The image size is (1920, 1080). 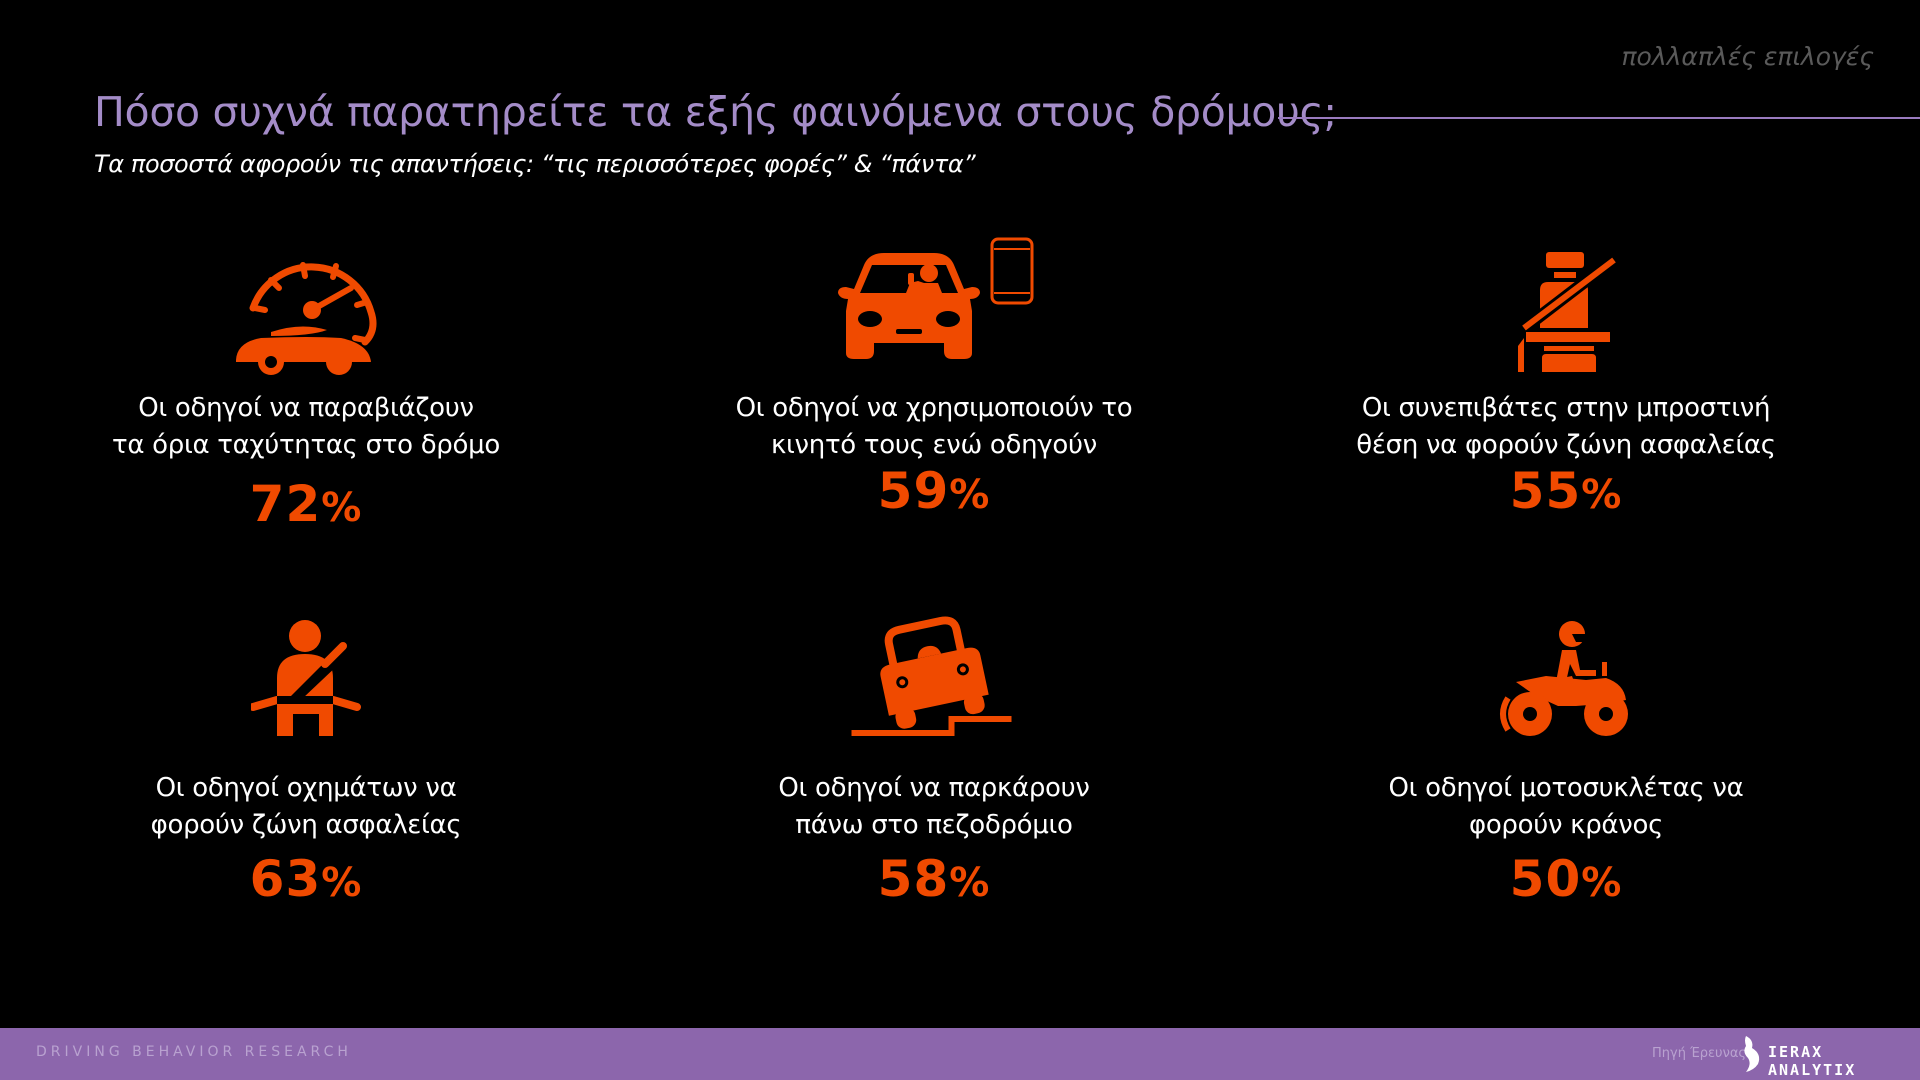 What do you see at coordinates (306, 504) in the screenshot?
I see `stat-value: 72%` at bounding box center [306, 504].